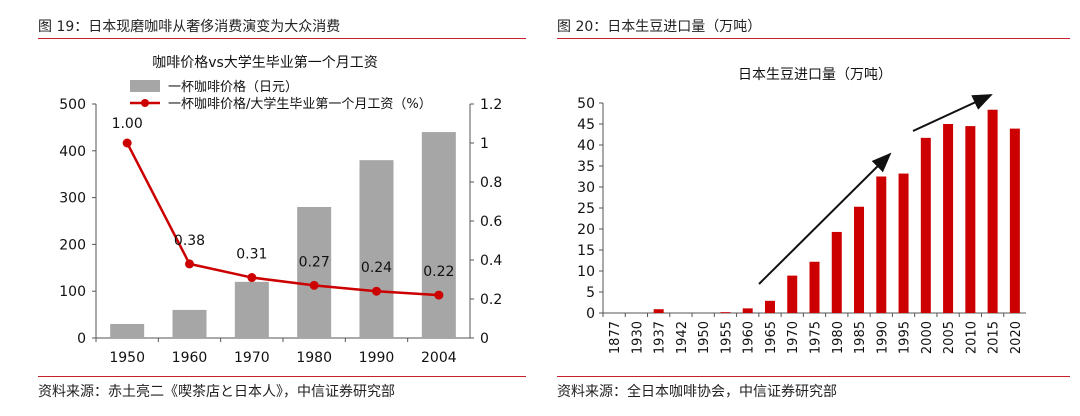  Describe the element at coordinates (586, 146) in the screenshot. I see `y-tick-label: 40` at that location.